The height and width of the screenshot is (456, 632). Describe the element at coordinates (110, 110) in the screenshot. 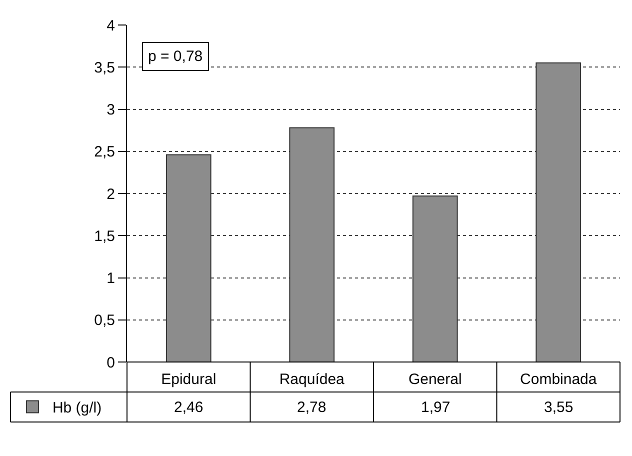

I see `y-tick-label: 3` at that location.